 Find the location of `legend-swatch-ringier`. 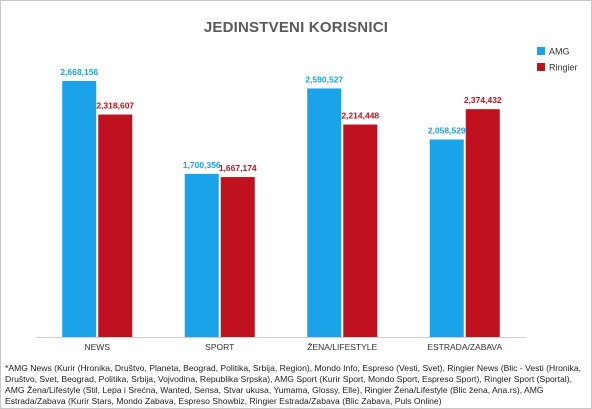

legend-swatch-ringier is located at coordinates (541, 67).